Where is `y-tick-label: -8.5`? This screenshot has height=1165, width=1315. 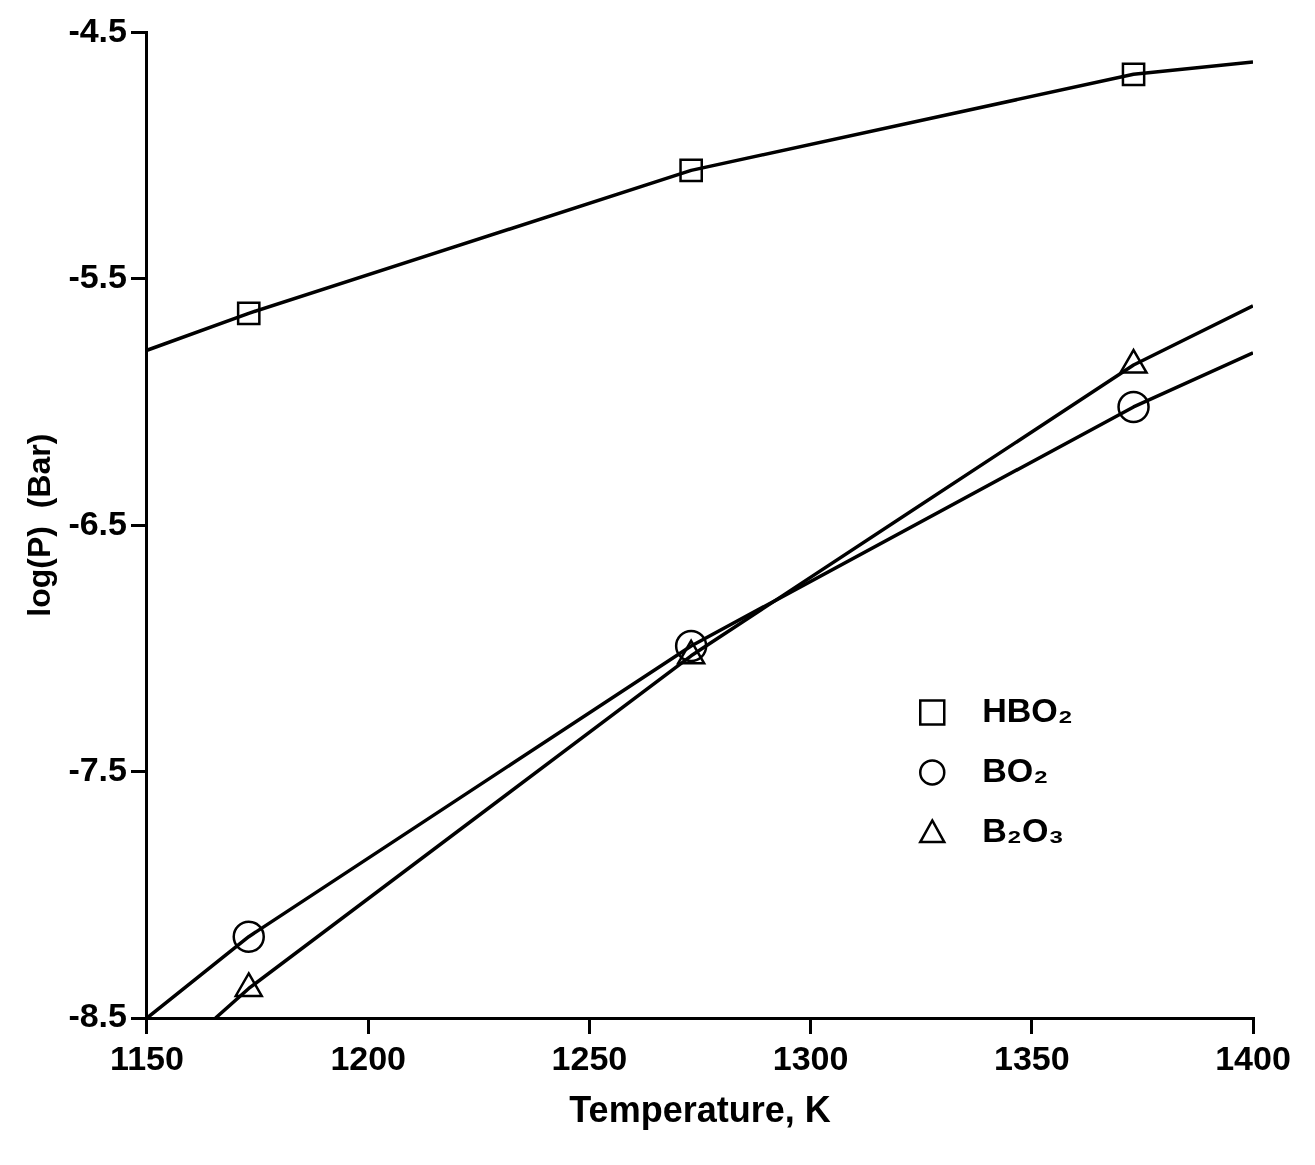 y-tick-label: -8.5 is located at coordinates (97, 1015).